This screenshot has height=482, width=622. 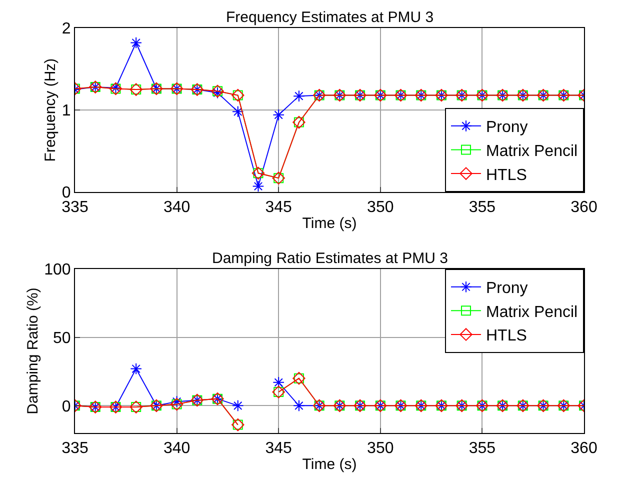 I want to click on chart-title: Damping Ratio Estimates at PMU 3, so click(x=330, y=258).